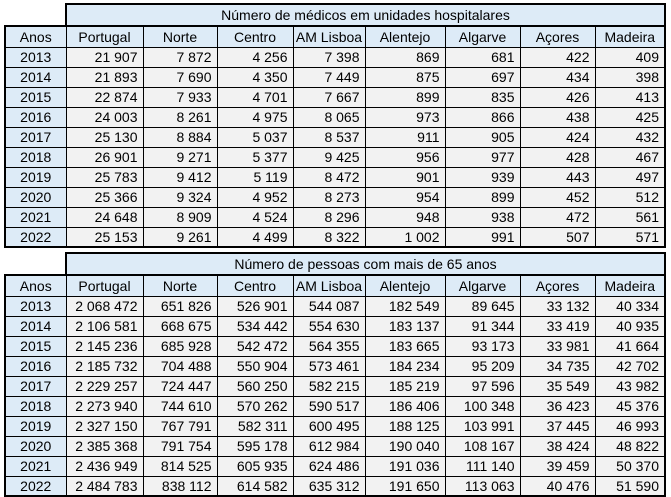 The image size is (671, 497). I want to click on value-cell: 977, so click(482, 157).